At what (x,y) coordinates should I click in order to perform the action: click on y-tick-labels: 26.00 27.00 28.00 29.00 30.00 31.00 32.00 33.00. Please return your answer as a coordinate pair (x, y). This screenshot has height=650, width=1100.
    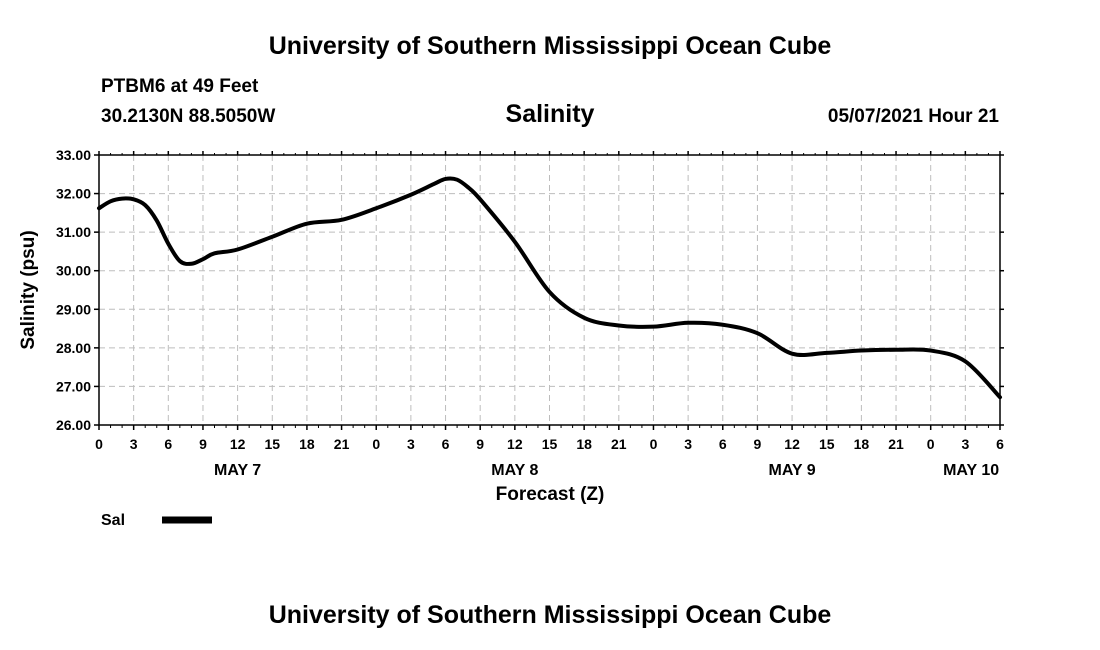
    Looking at the image, I should click on (73, 290).